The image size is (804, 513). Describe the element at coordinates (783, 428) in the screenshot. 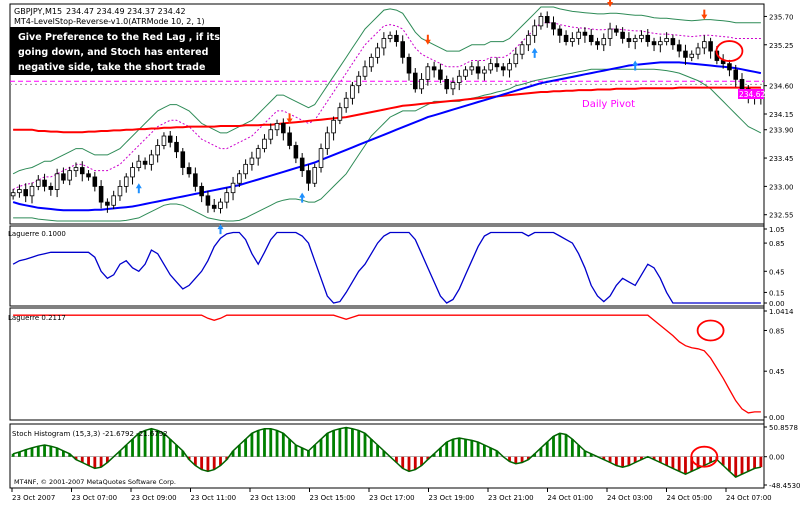

I see `y-tick-label: 50.8578` at that location.